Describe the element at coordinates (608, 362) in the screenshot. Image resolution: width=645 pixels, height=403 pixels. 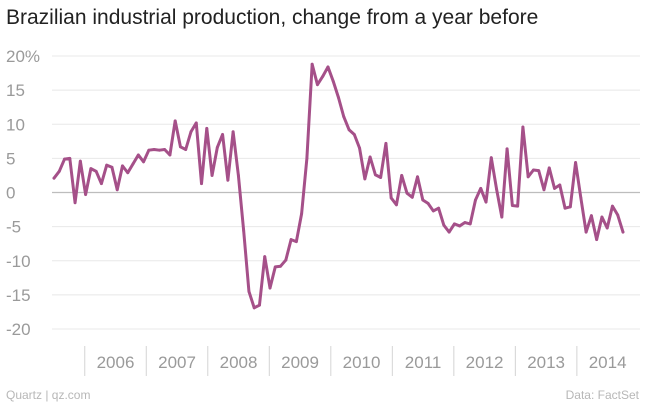
I see `x-tick-label: 2014` at that location.